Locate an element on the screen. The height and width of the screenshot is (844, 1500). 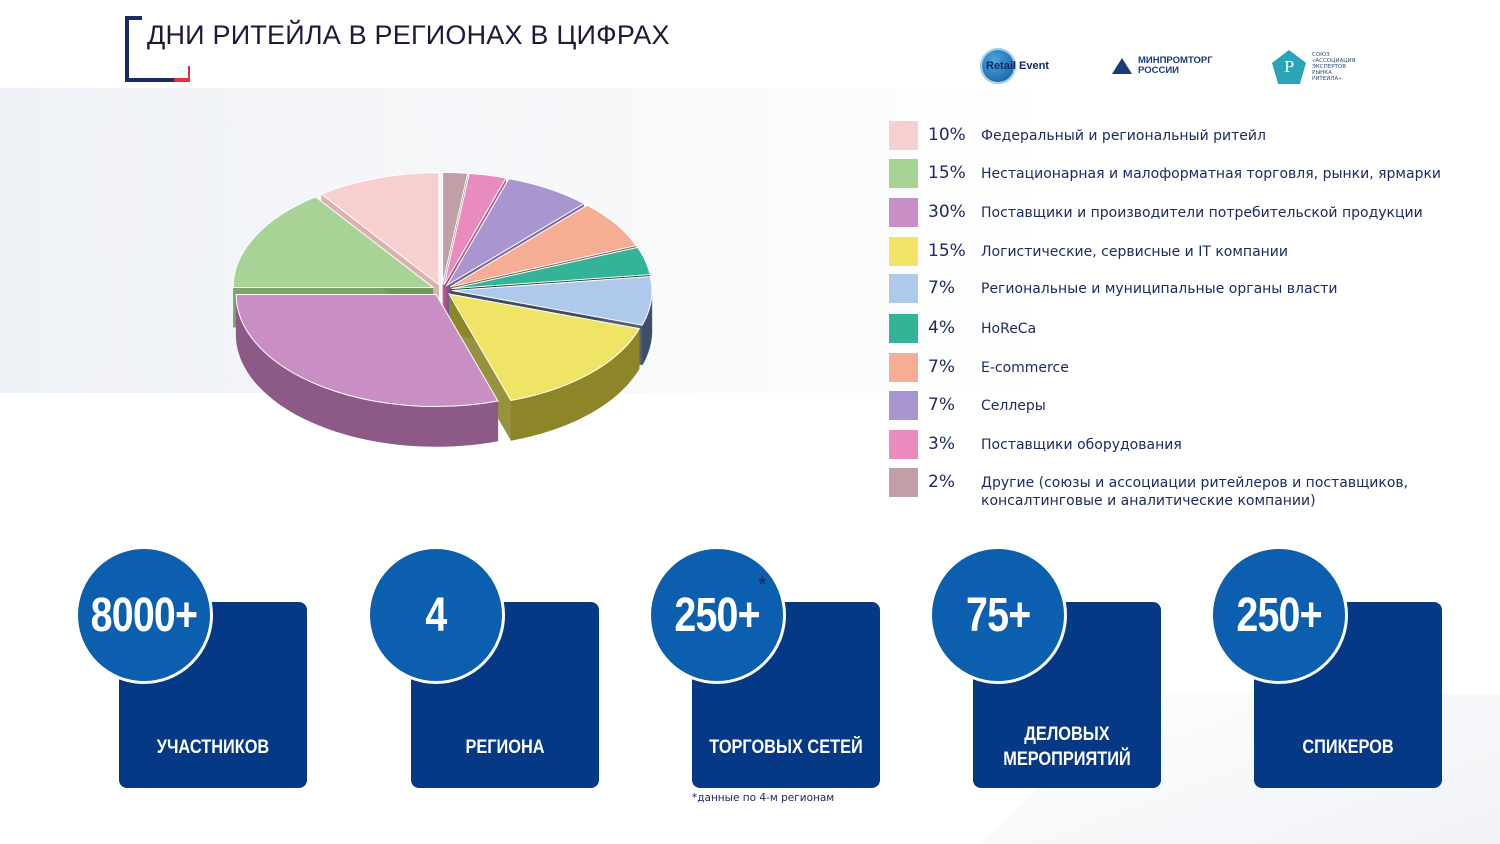
title-bracket is located at coordinates (157, 49).